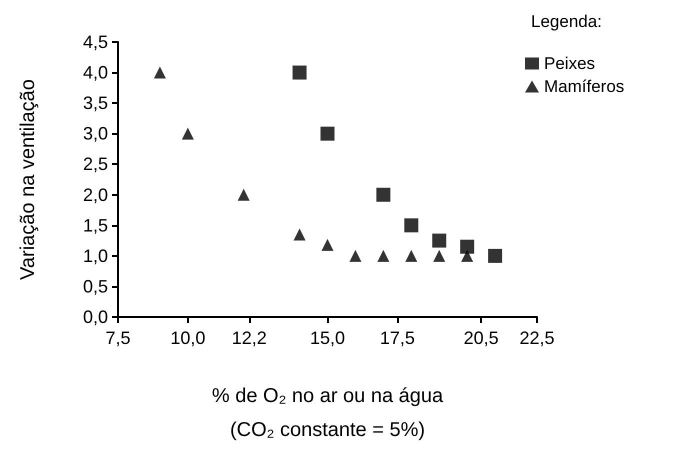 This screenshot has height=452, width=679. Describe the element at coordinates (328, 338) in the screenshot. I see `x-tick-label: 15,0` at that location.